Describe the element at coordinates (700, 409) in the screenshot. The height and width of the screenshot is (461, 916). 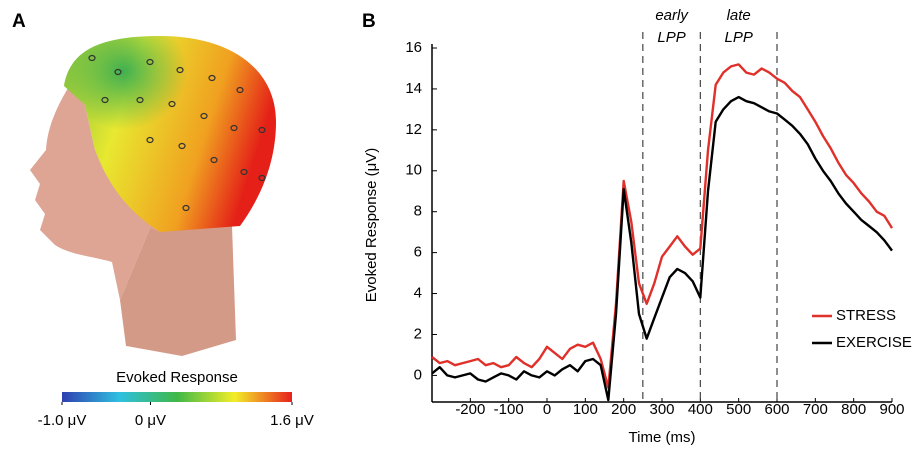
I see `x-tick-label: 400` at that location.